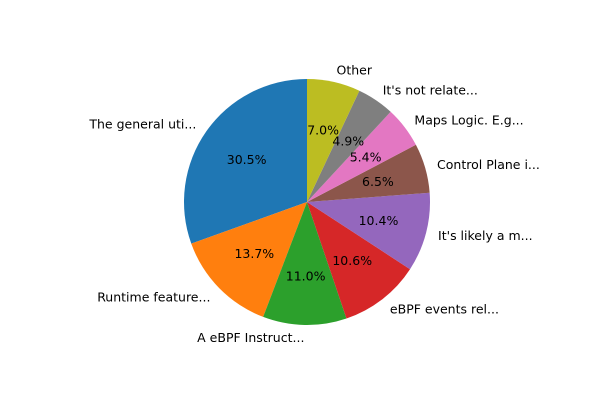  I want to click on slice-percent-label: 11.0%, so click(306, 275).